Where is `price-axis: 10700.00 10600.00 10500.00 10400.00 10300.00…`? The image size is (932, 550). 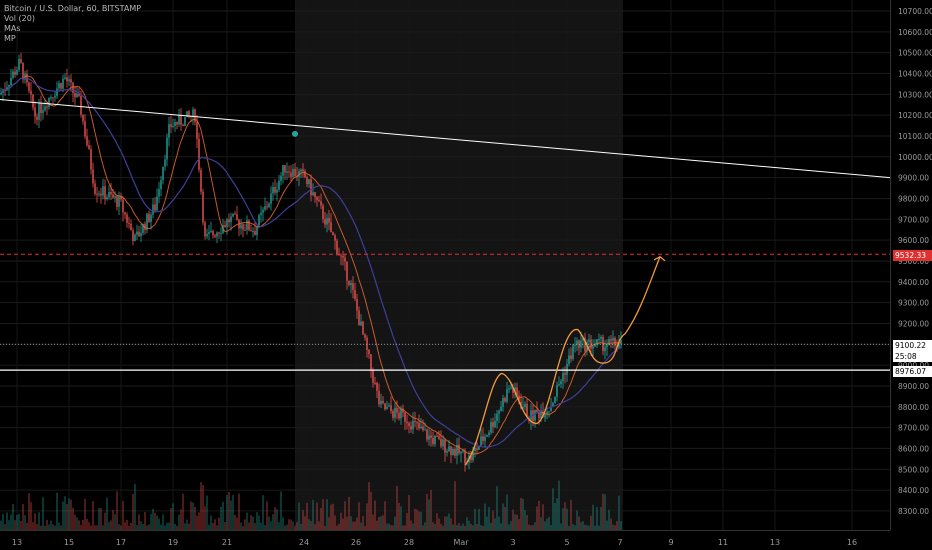
price-axis: 10700.00 10600.00 10500.00 10400.00 10300.00… is located at coordinates (911, 265).